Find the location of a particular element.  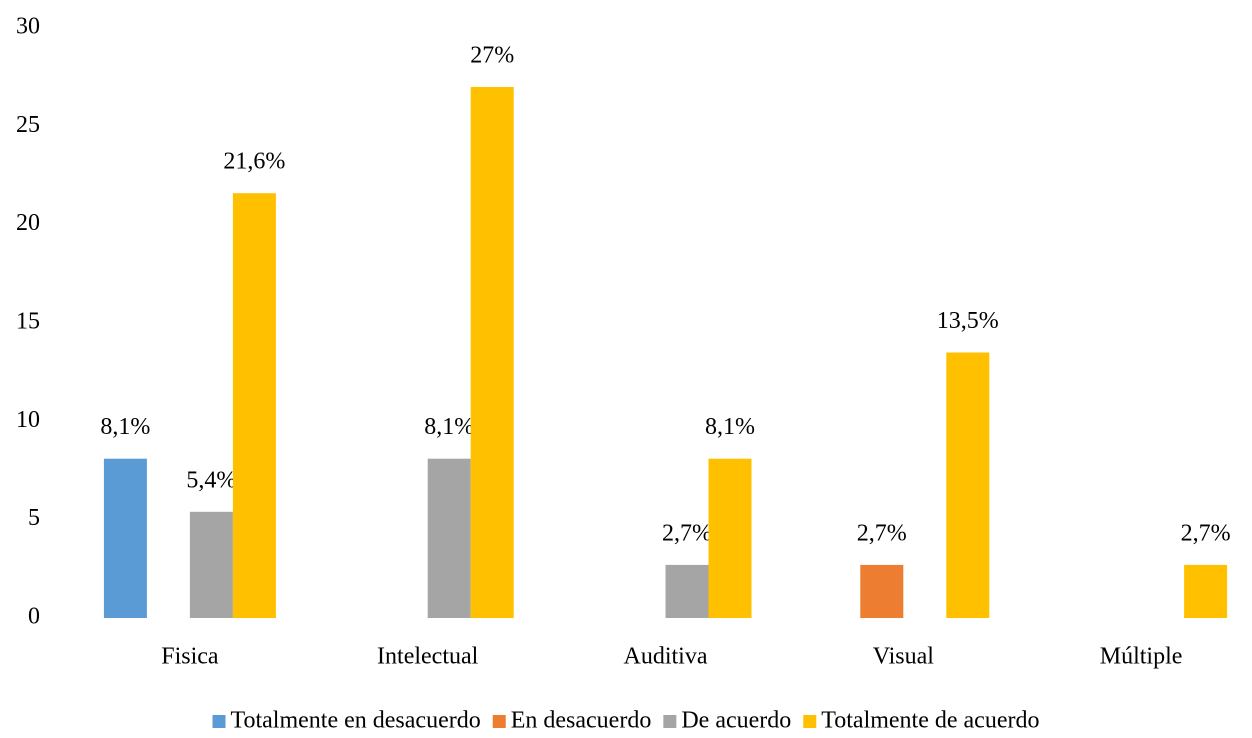

x-tick-label: Múltiple is located at coordinates (1141, 657).